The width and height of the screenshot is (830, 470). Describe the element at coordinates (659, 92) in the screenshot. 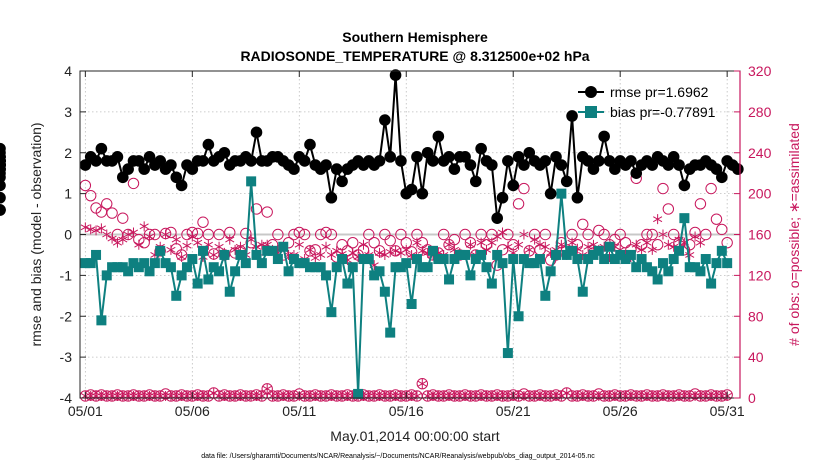

I see `legend-rmse-label: rmse pr=1.6962` at that location.